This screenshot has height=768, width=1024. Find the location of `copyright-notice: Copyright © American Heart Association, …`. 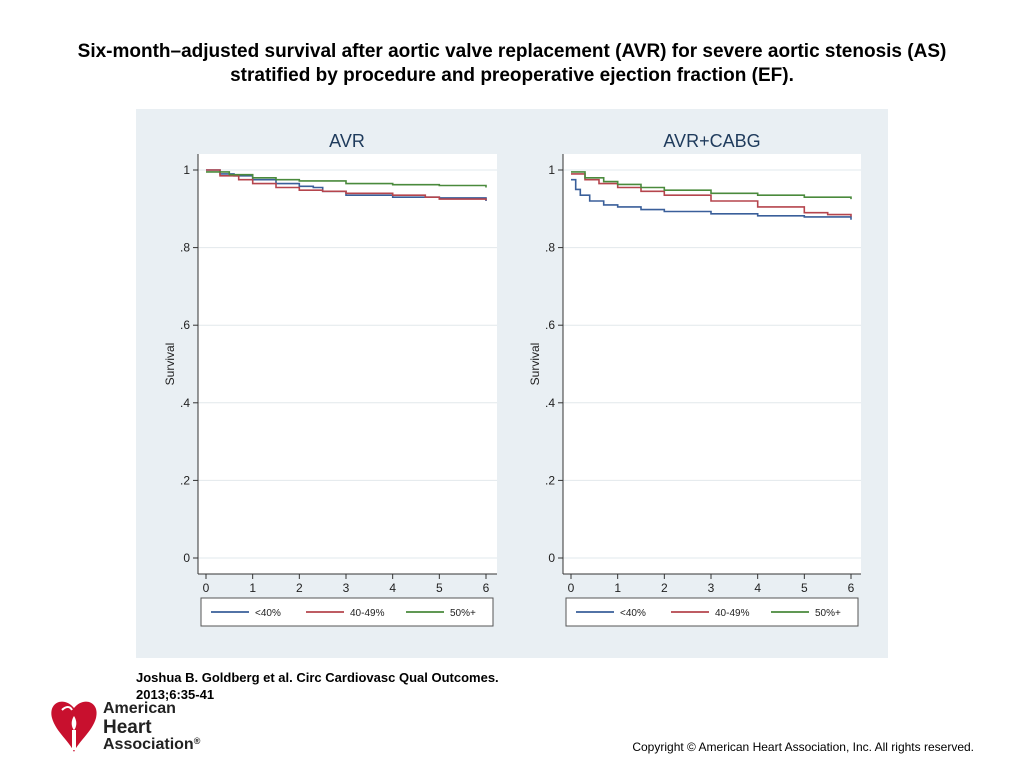

copyright-notice: Copyright © American Heart Association, … is located at coordinates (803, 747).